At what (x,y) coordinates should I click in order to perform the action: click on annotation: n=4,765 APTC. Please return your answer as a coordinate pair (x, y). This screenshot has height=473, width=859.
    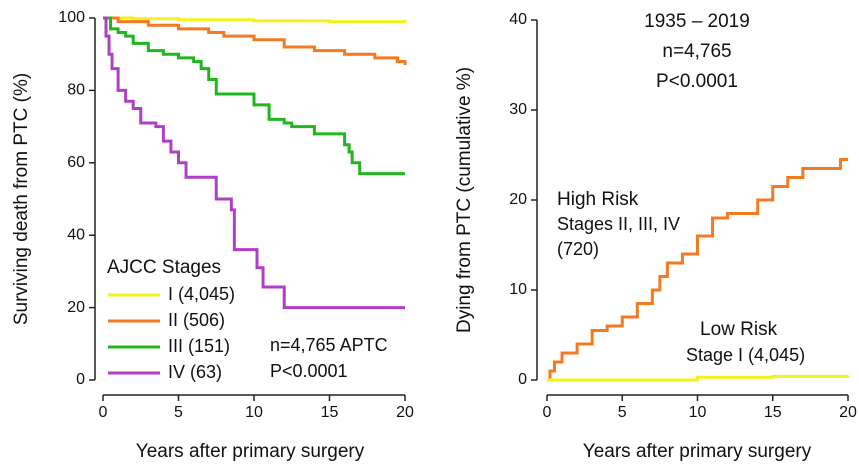
    Looking at the image, I should click on (329, 345).